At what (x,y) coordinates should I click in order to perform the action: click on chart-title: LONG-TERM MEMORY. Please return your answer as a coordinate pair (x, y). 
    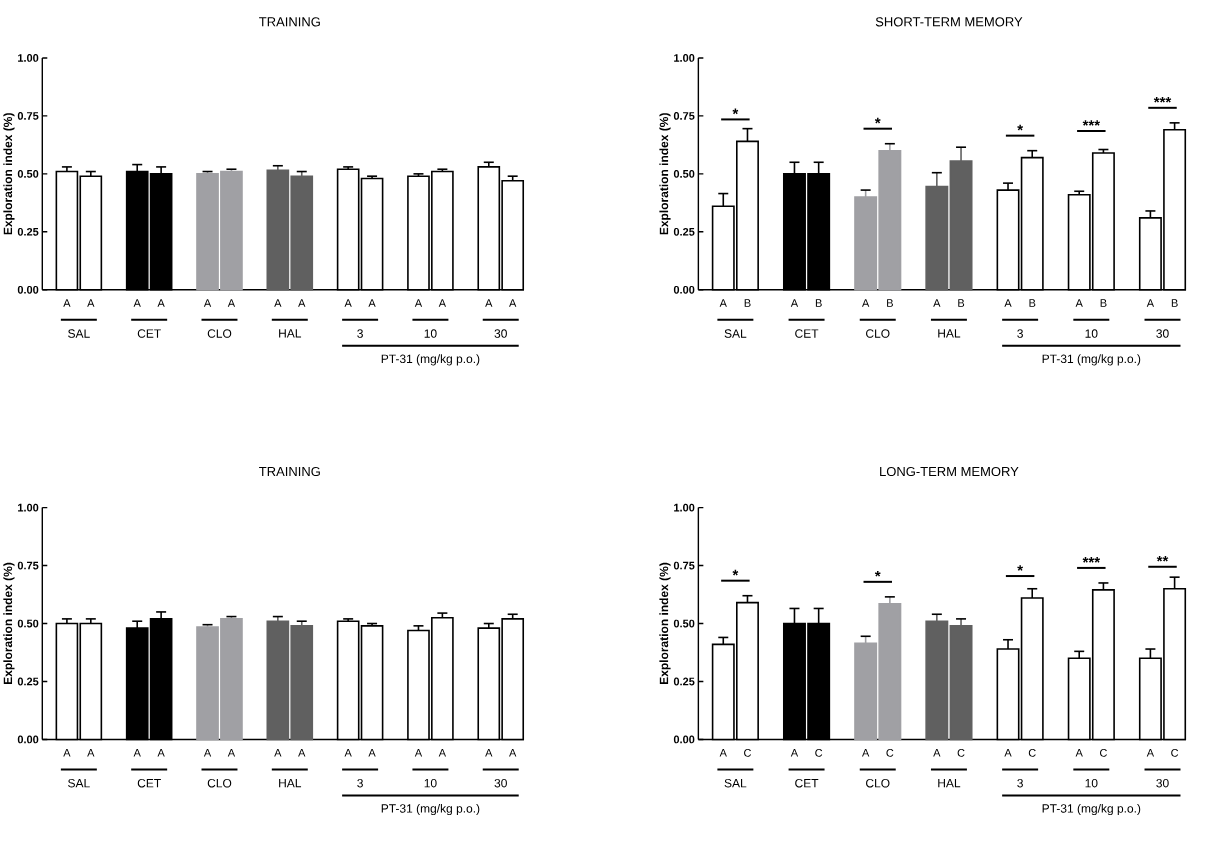
    Looking at the image, I should click on (949, 471).